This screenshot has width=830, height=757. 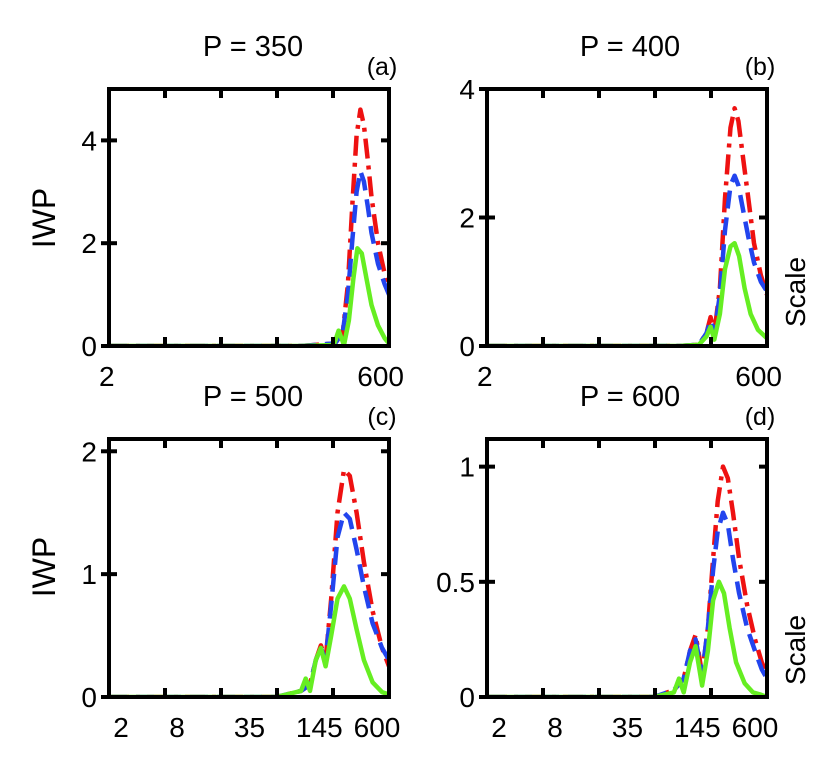 What do you see at coordinates (44, 218) in the screenshot?
I see `y-axis-label-top: IWP` at bounding box center [44, 218].